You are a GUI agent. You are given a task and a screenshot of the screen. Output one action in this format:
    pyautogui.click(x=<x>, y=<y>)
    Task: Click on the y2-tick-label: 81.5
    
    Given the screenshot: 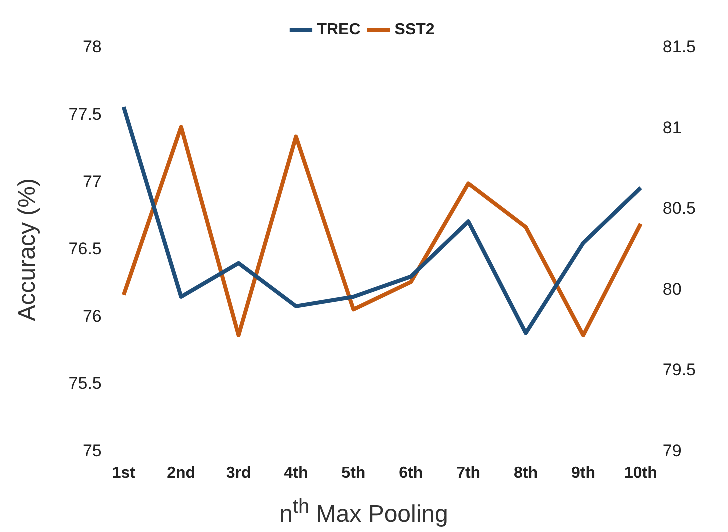 What is the action you would take?
    pyautogui.click(x=679, y=47)
    